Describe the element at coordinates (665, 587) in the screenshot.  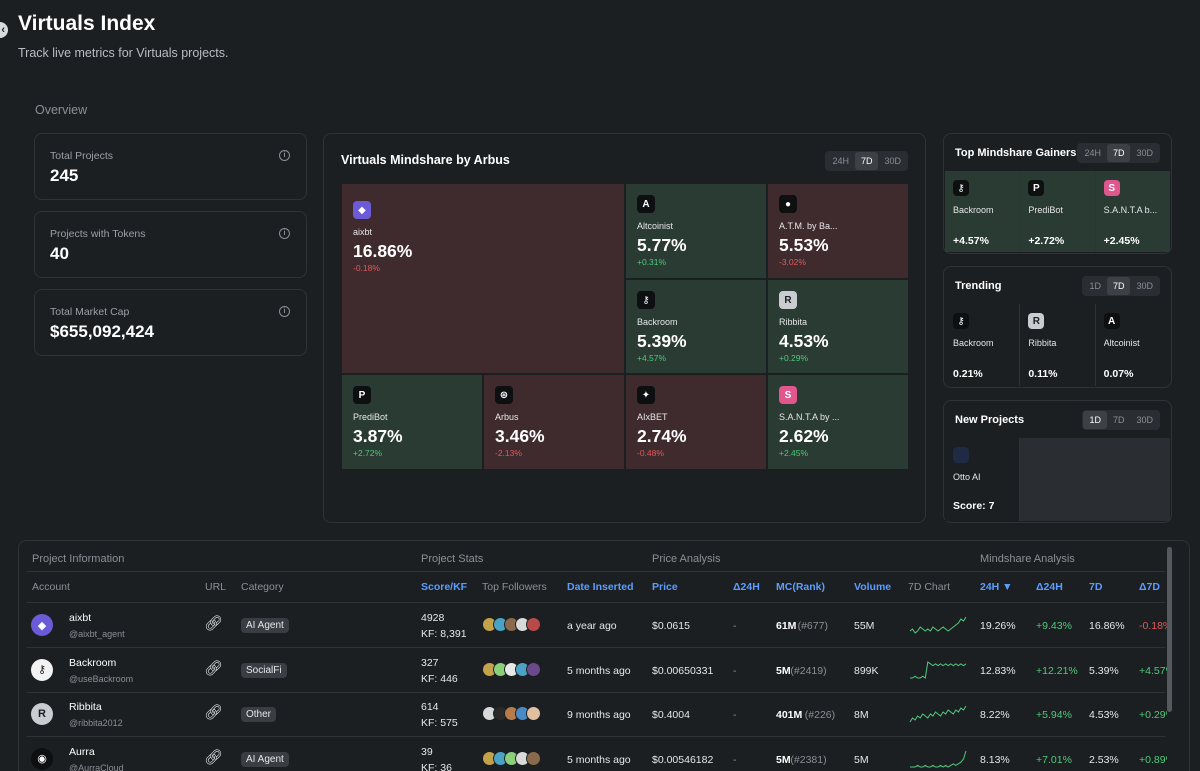
I see `header-price: Price` at that location.